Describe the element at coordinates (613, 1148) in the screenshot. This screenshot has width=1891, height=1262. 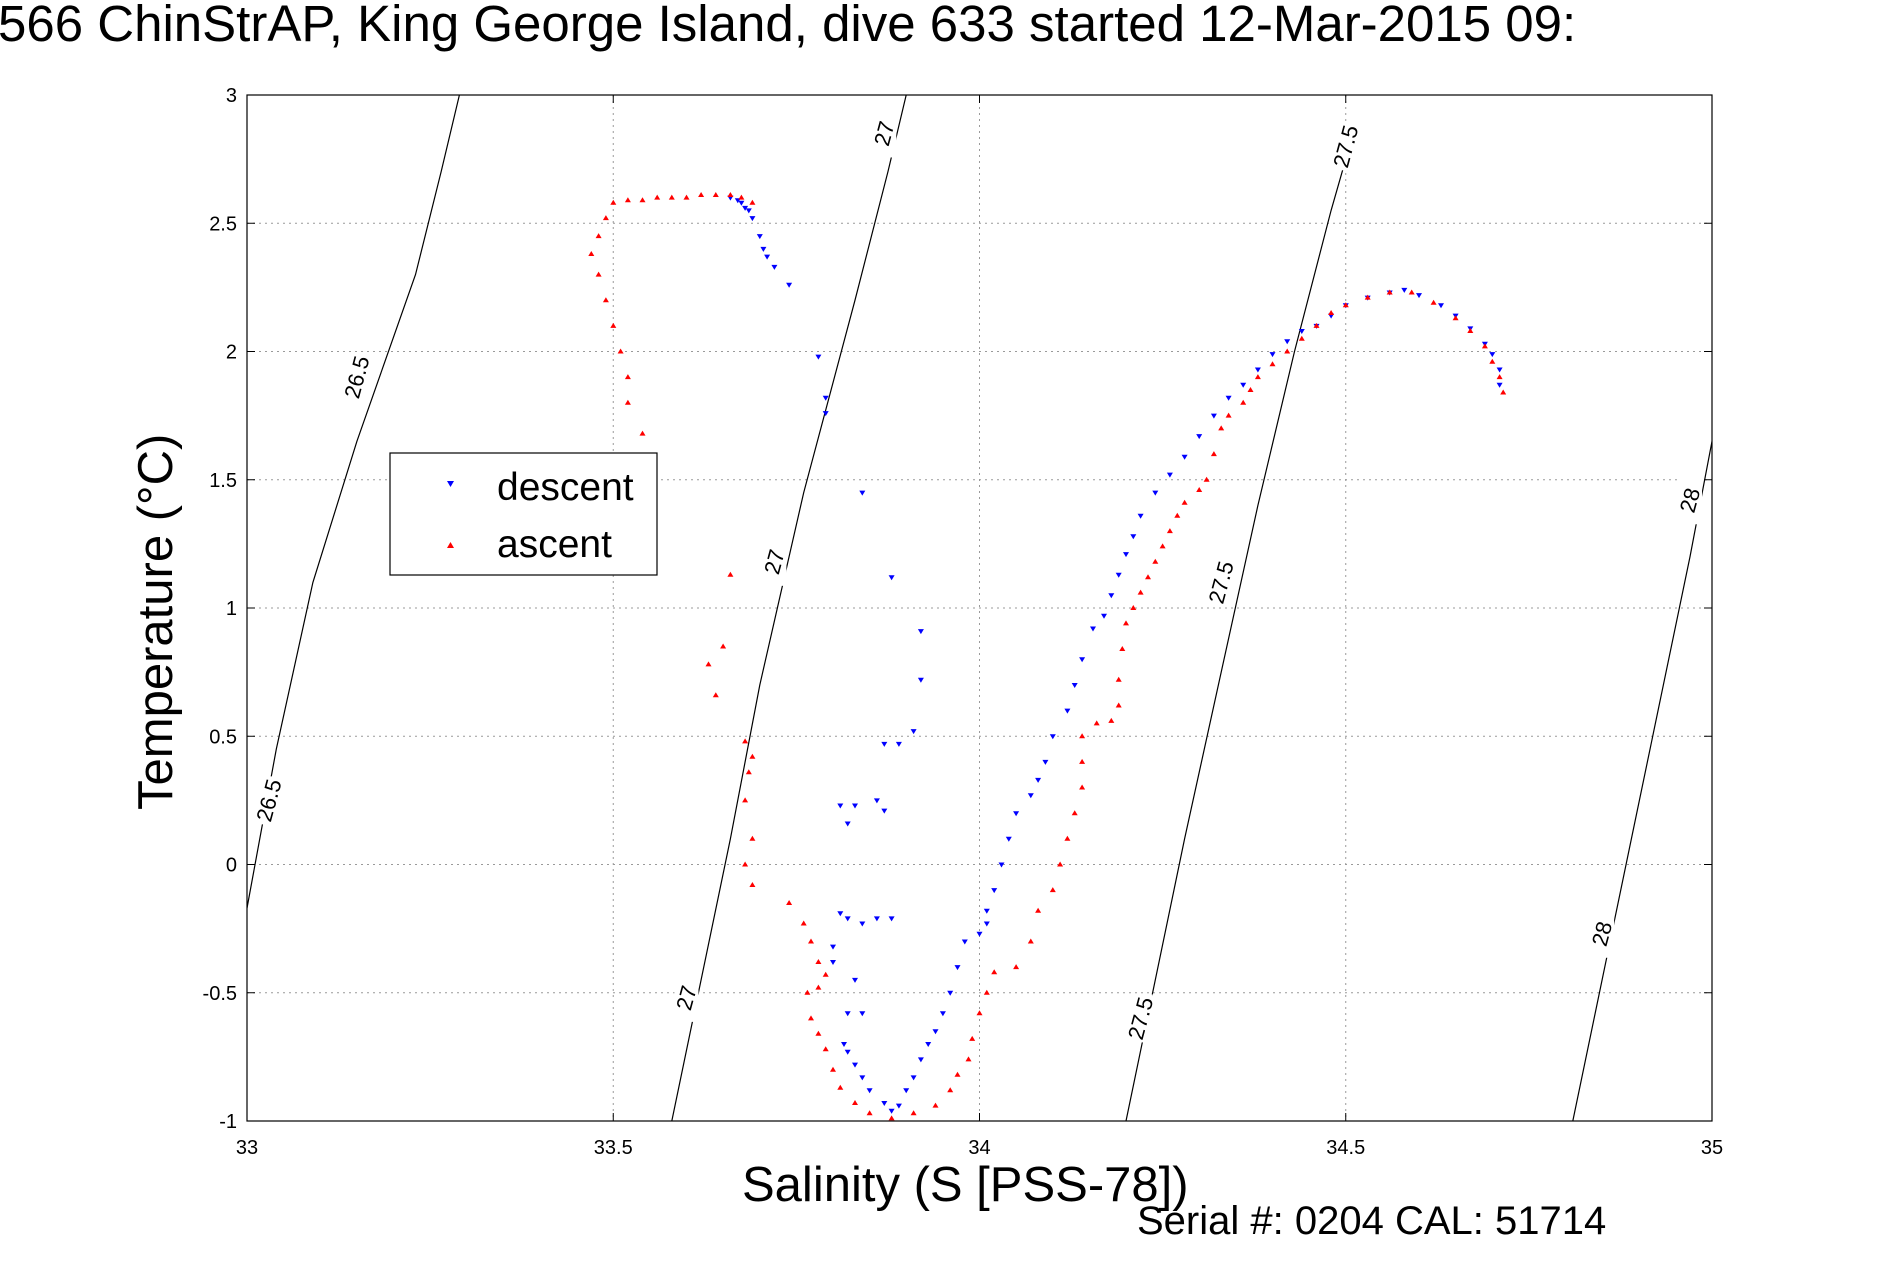
I see `x-tick-label: 33.5` at that location.